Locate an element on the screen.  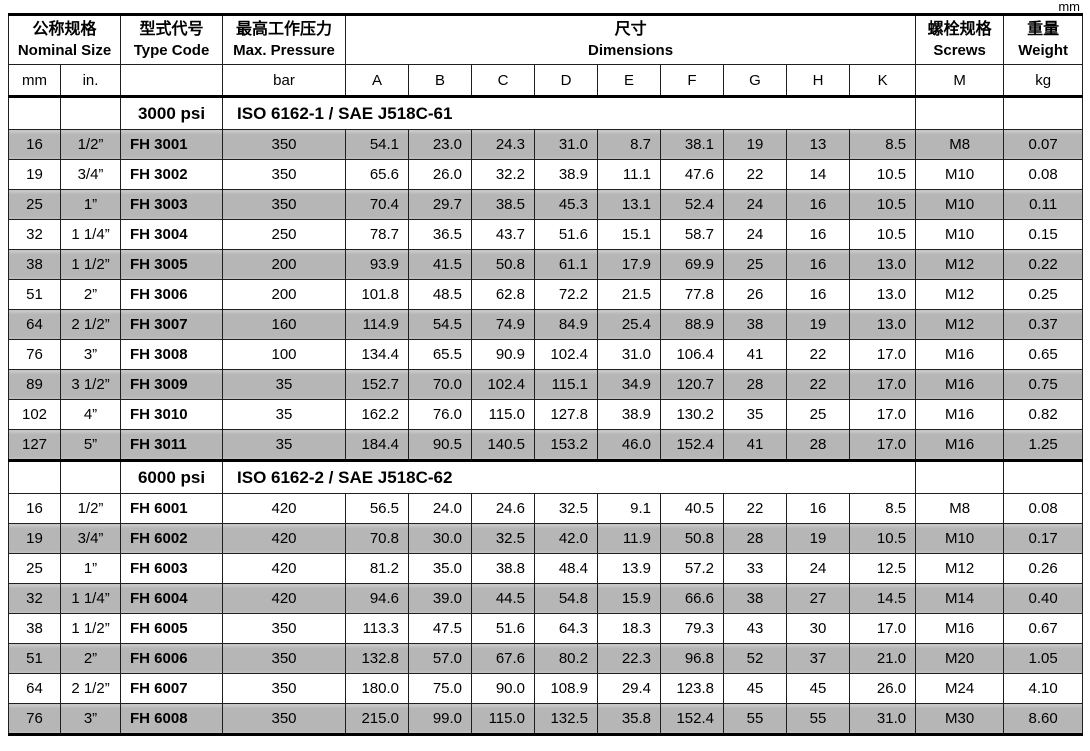
cell-weight: 1.25 is located at coordinates (1043, 445).